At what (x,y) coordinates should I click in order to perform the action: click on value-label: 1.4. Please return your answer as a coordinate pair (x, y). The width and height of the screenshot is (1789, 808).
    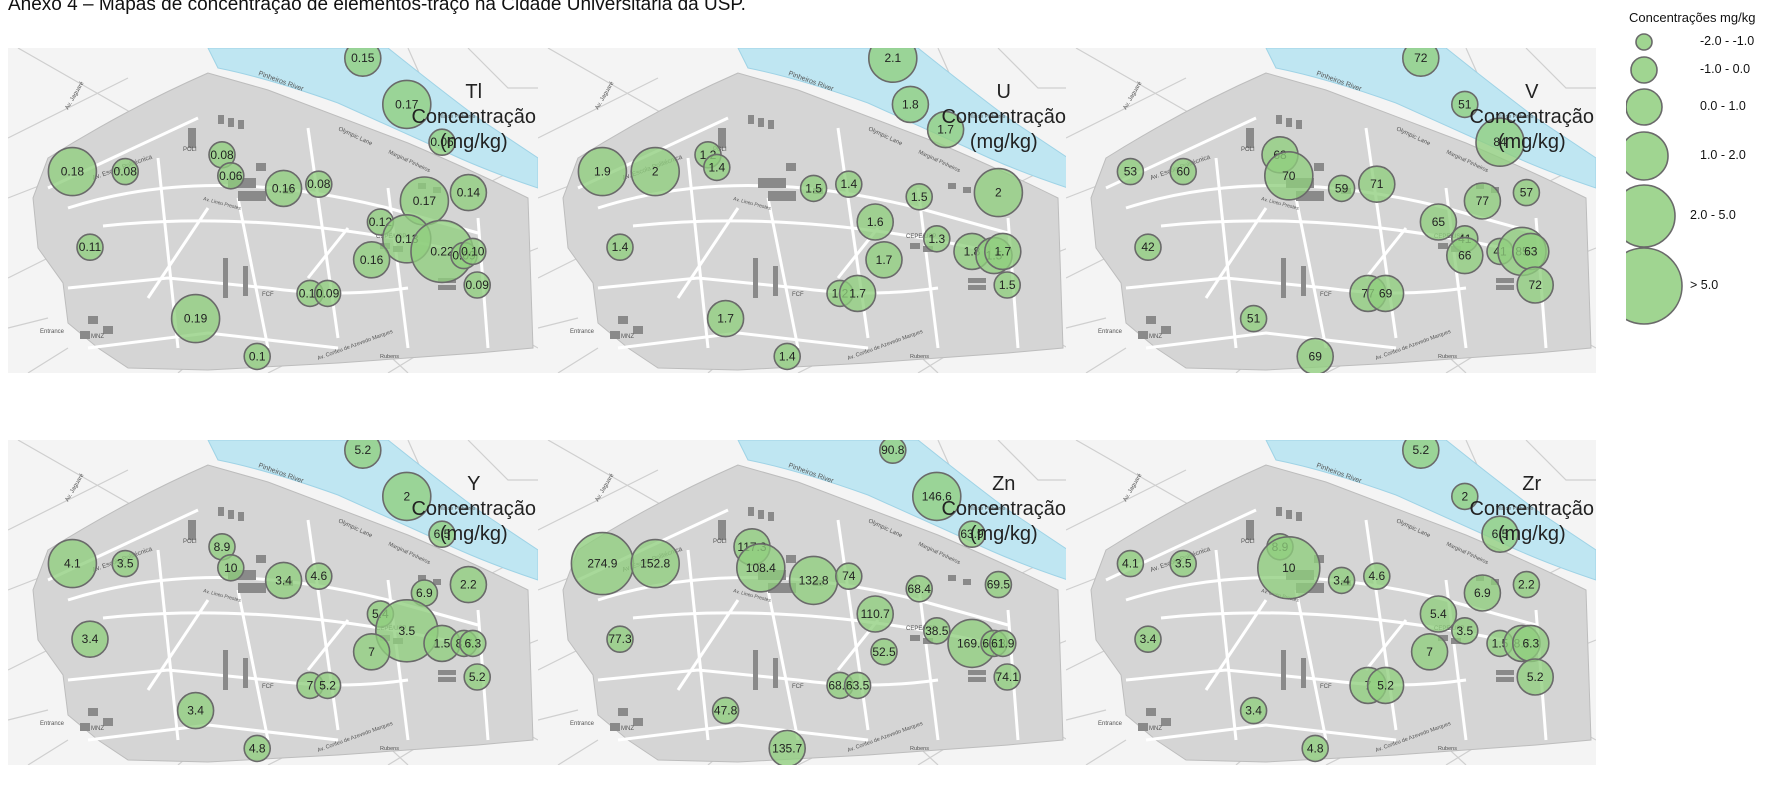
    Looking at the image, I should click on (620, 247).